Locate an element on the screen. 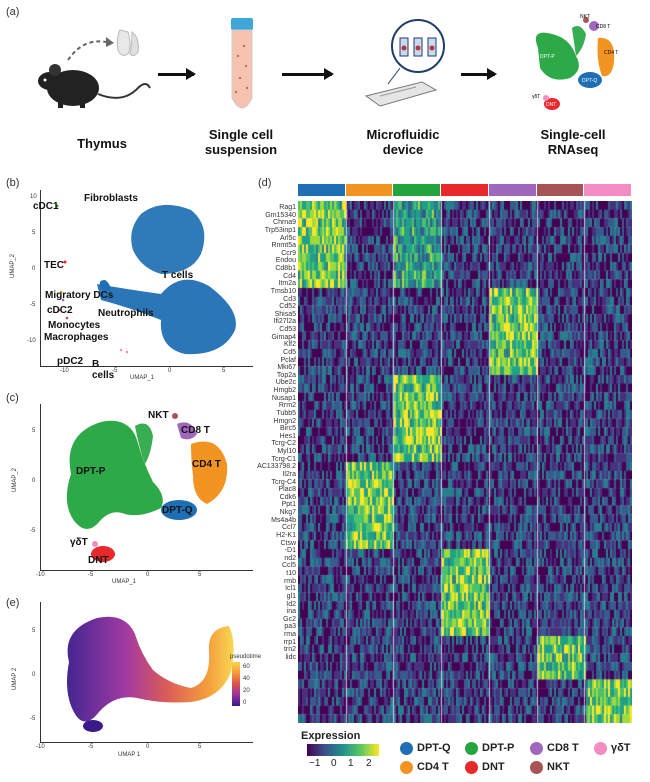 The image size is (650, 782). cluster-label: Monocytes is located at coordinates (74, 325).